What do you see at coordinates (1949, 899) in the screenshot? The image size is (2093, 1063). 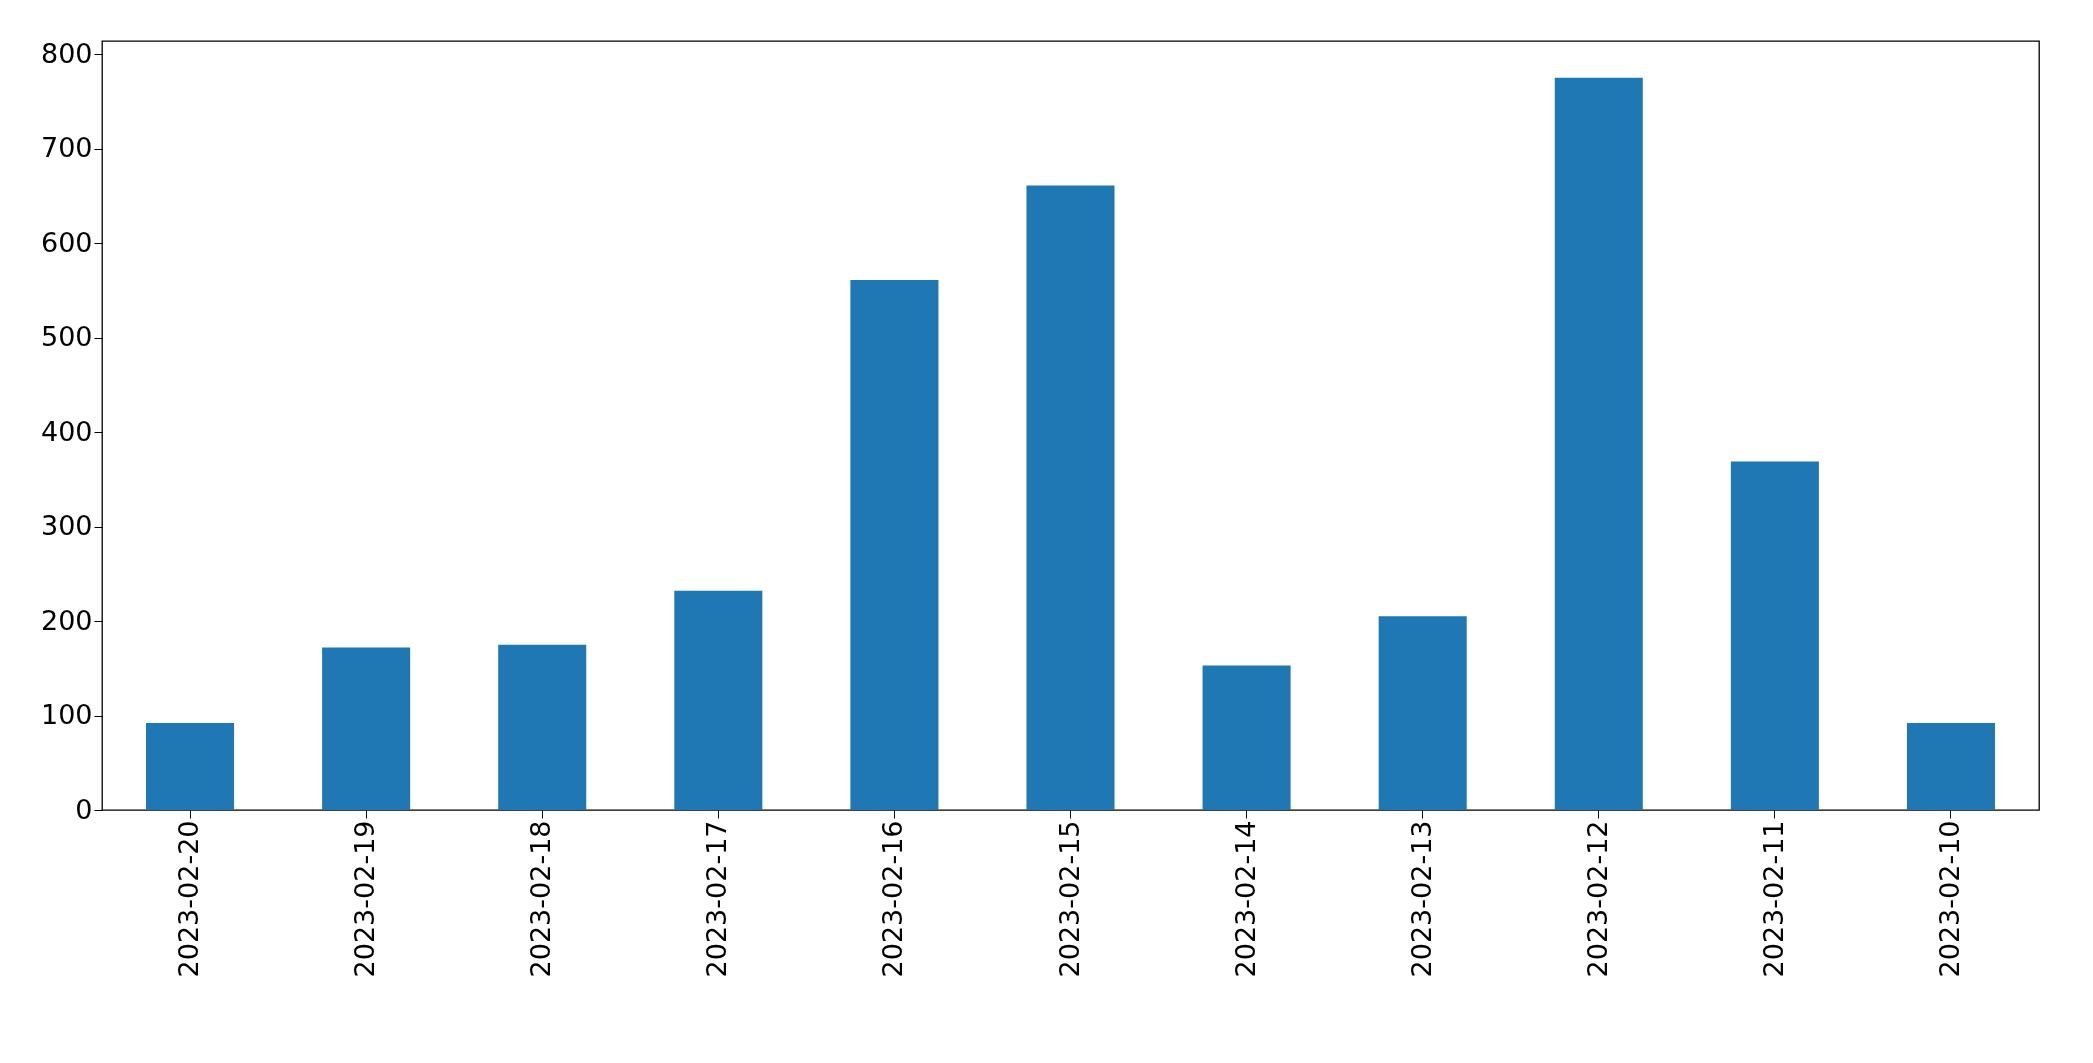 I see `x-tick-label: 2023-02-10` at bounding box center [1949, 899].